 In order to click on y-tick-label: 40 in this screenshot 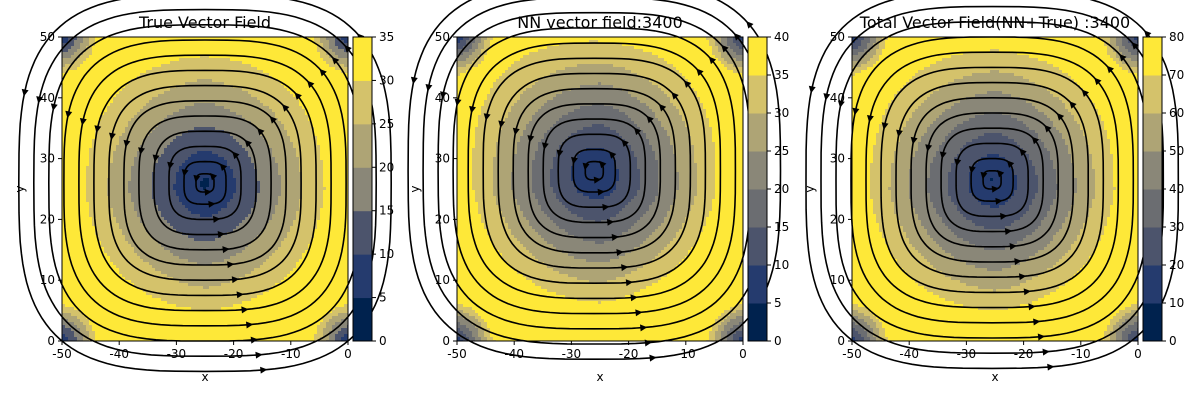, I will do `click(442, 98)`.